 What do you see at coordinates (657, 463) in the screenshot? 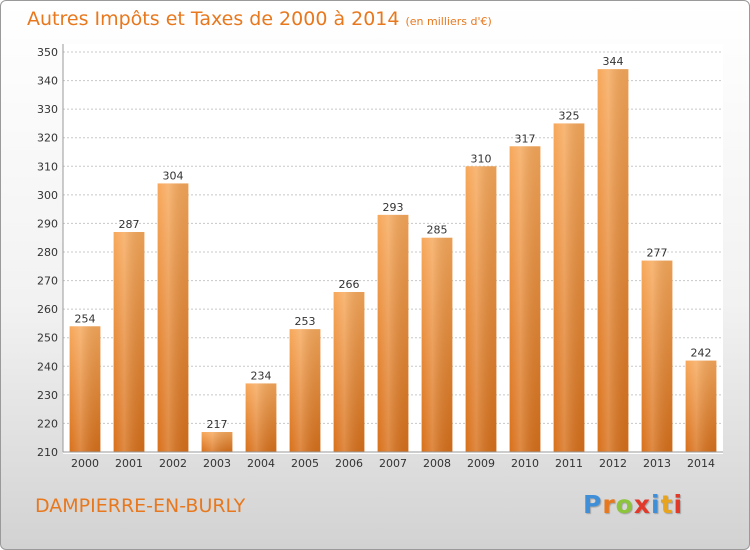
I see `x-tick-label: 2013` at bounding box center [657, 463].